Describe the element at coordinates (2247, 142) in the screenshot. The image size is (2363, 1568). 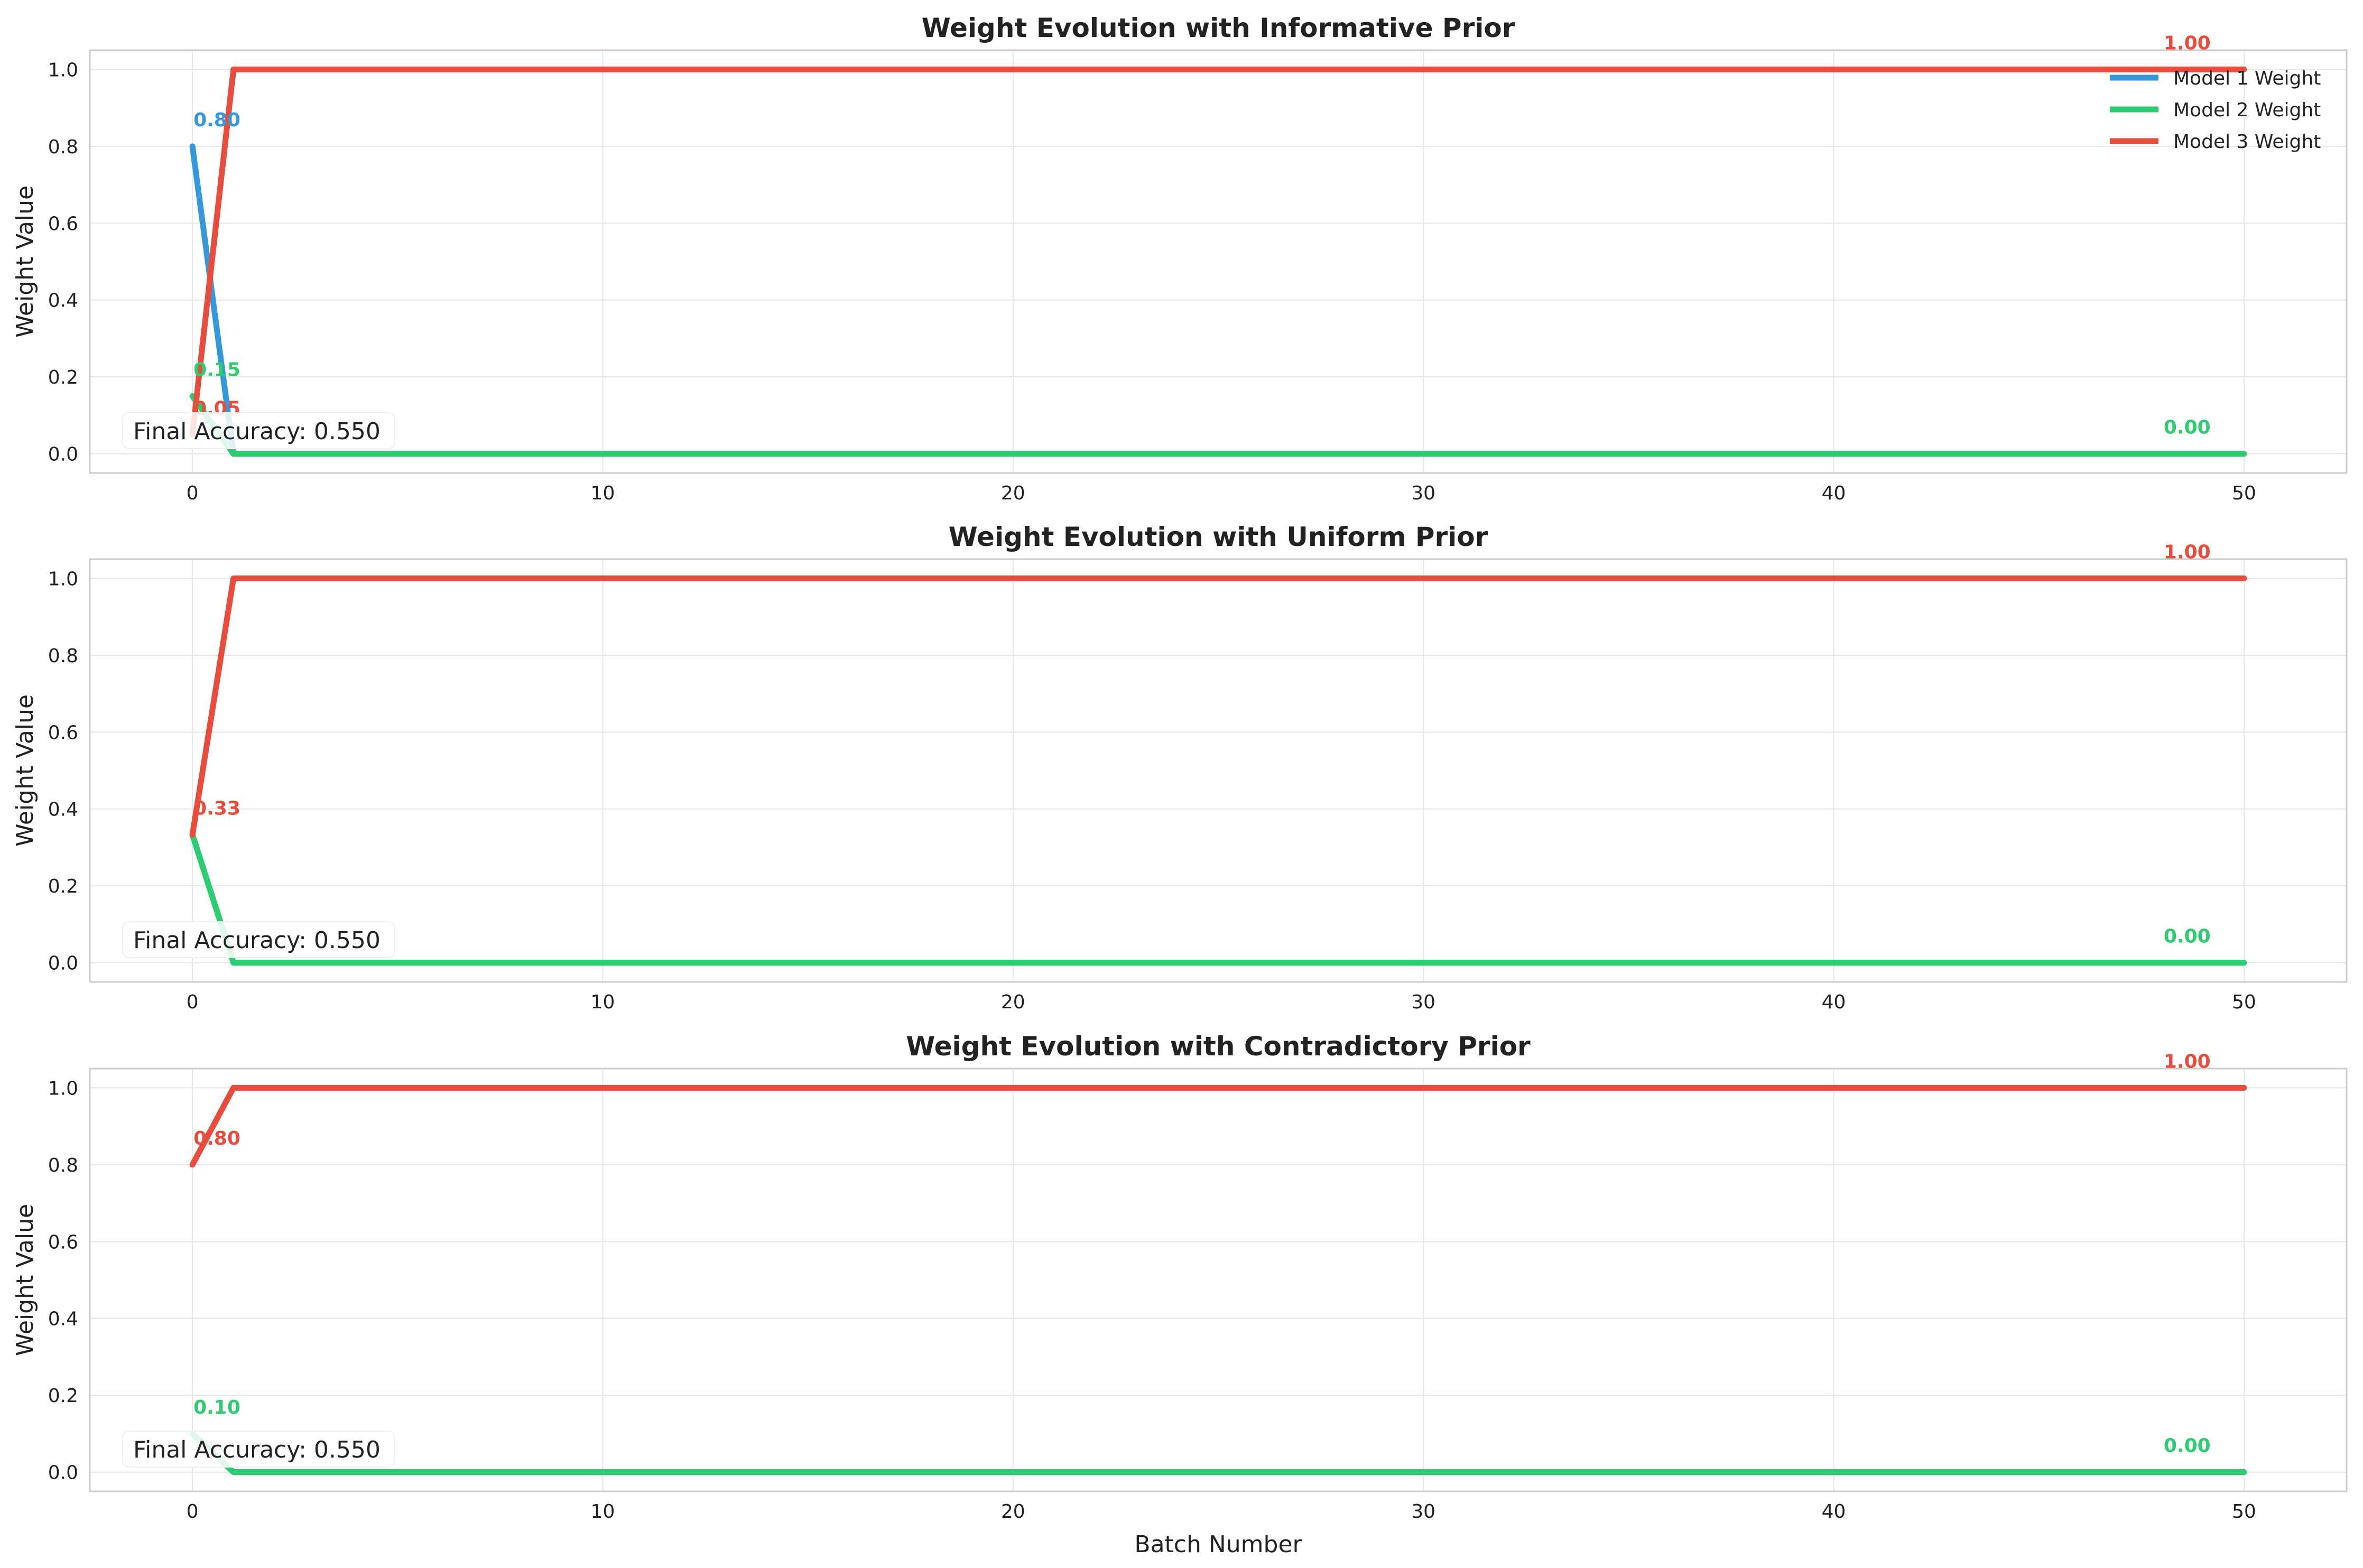
I see `legend-label-model-3: Model 3 Weight` at that location.